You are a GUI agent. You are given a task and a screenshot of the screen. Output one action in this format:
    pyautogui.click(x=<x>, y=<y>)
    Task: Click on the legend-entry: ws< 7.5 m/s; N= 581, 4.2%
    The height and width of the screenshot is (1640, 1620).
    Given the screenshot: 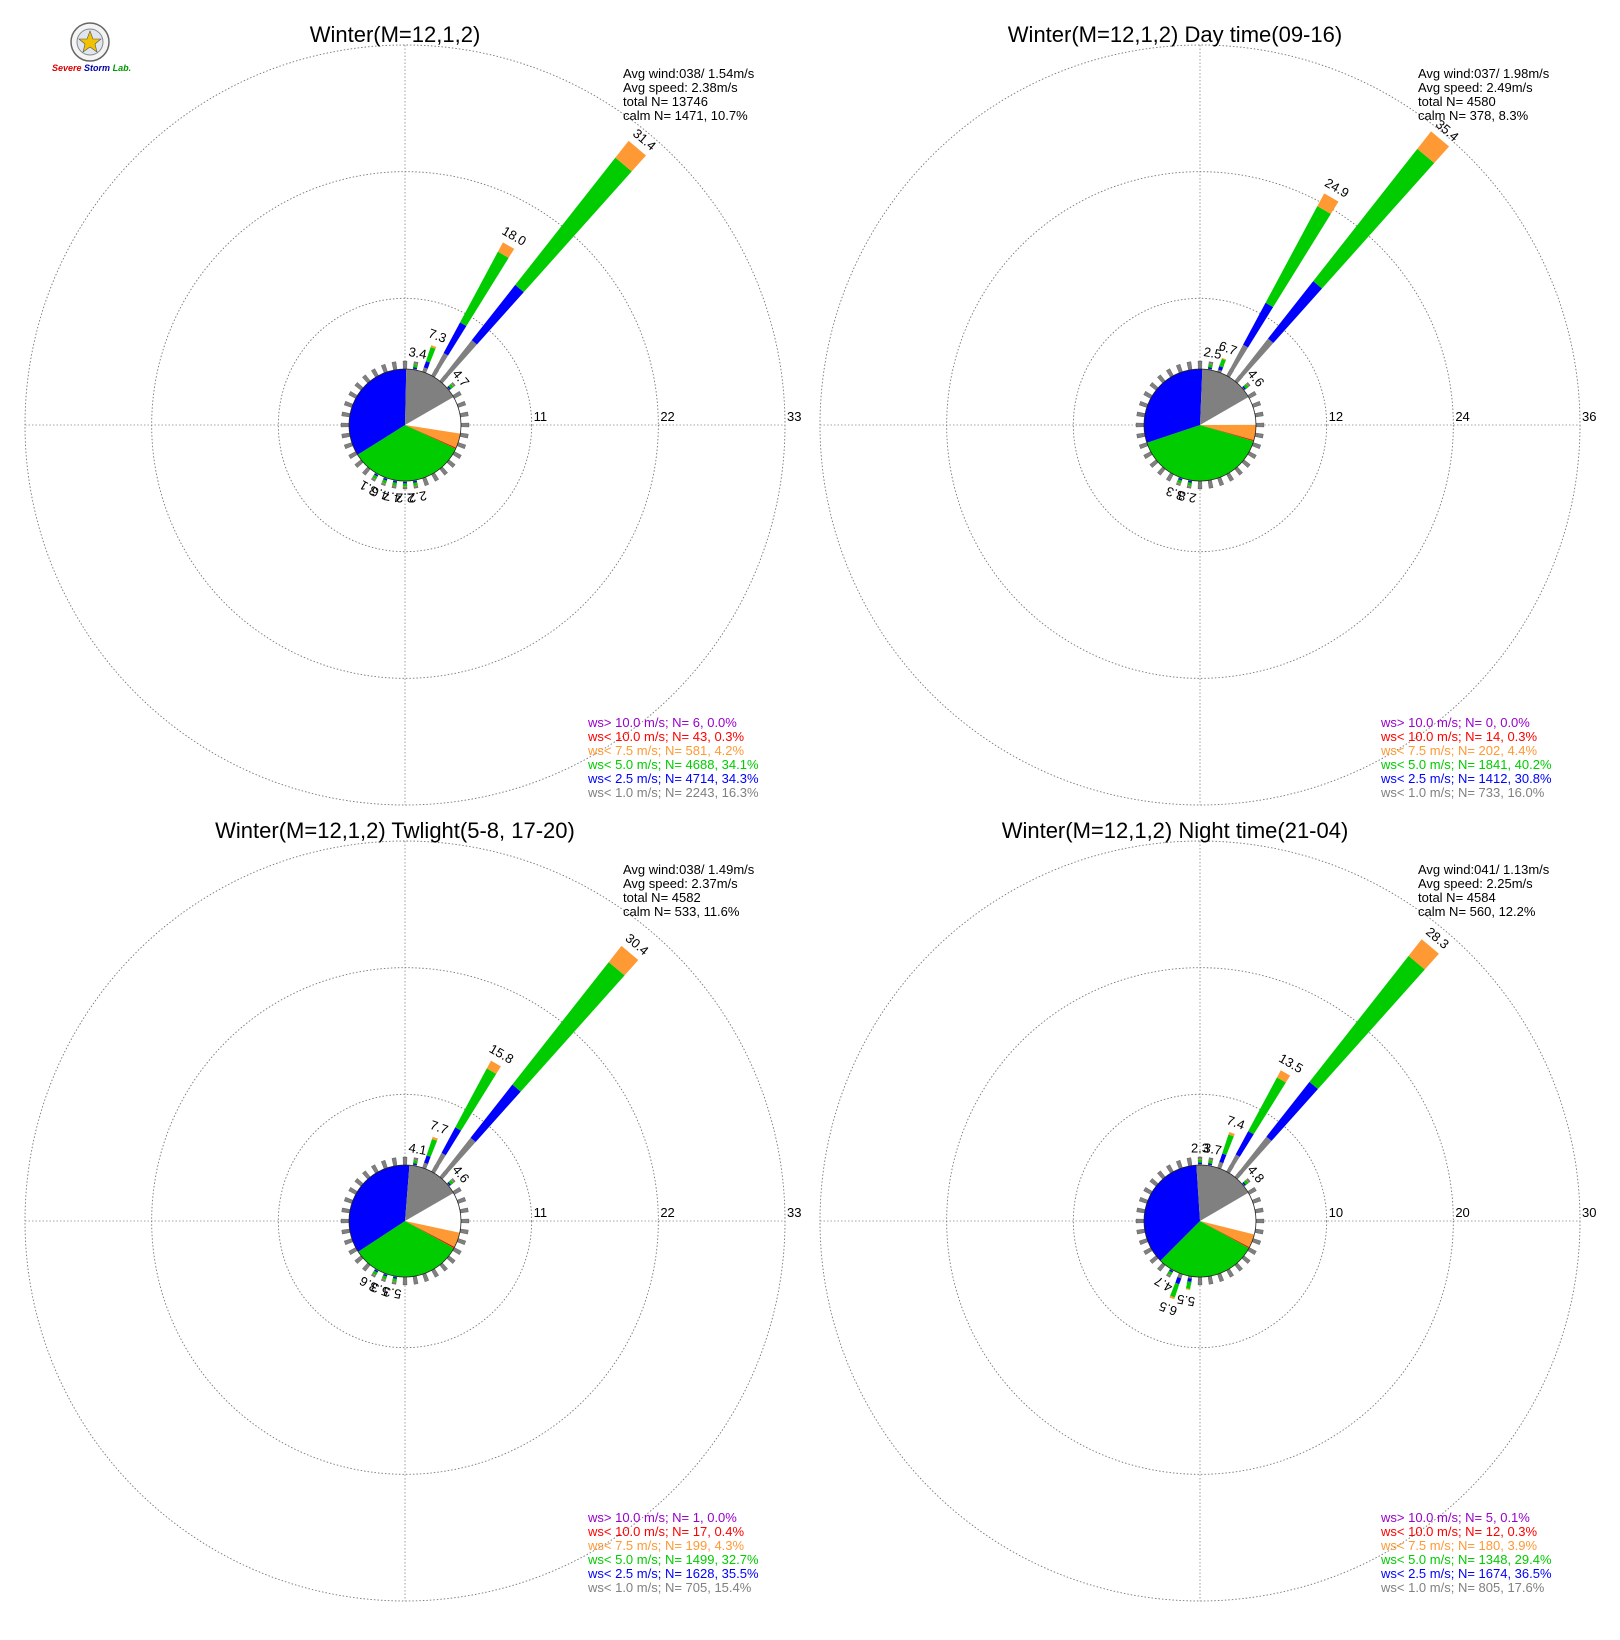 What is the action you would take?
    pyautogui.click(x=666, y=750)
    